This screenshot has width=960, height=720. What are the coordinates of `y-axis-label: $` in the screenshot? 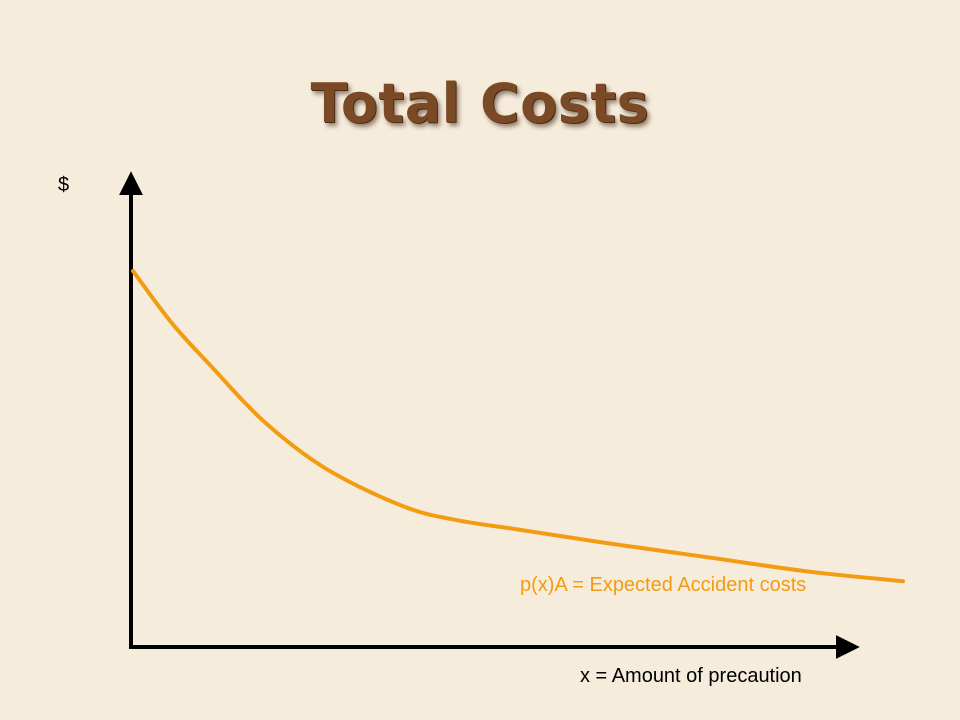 It's located at (63, 185).